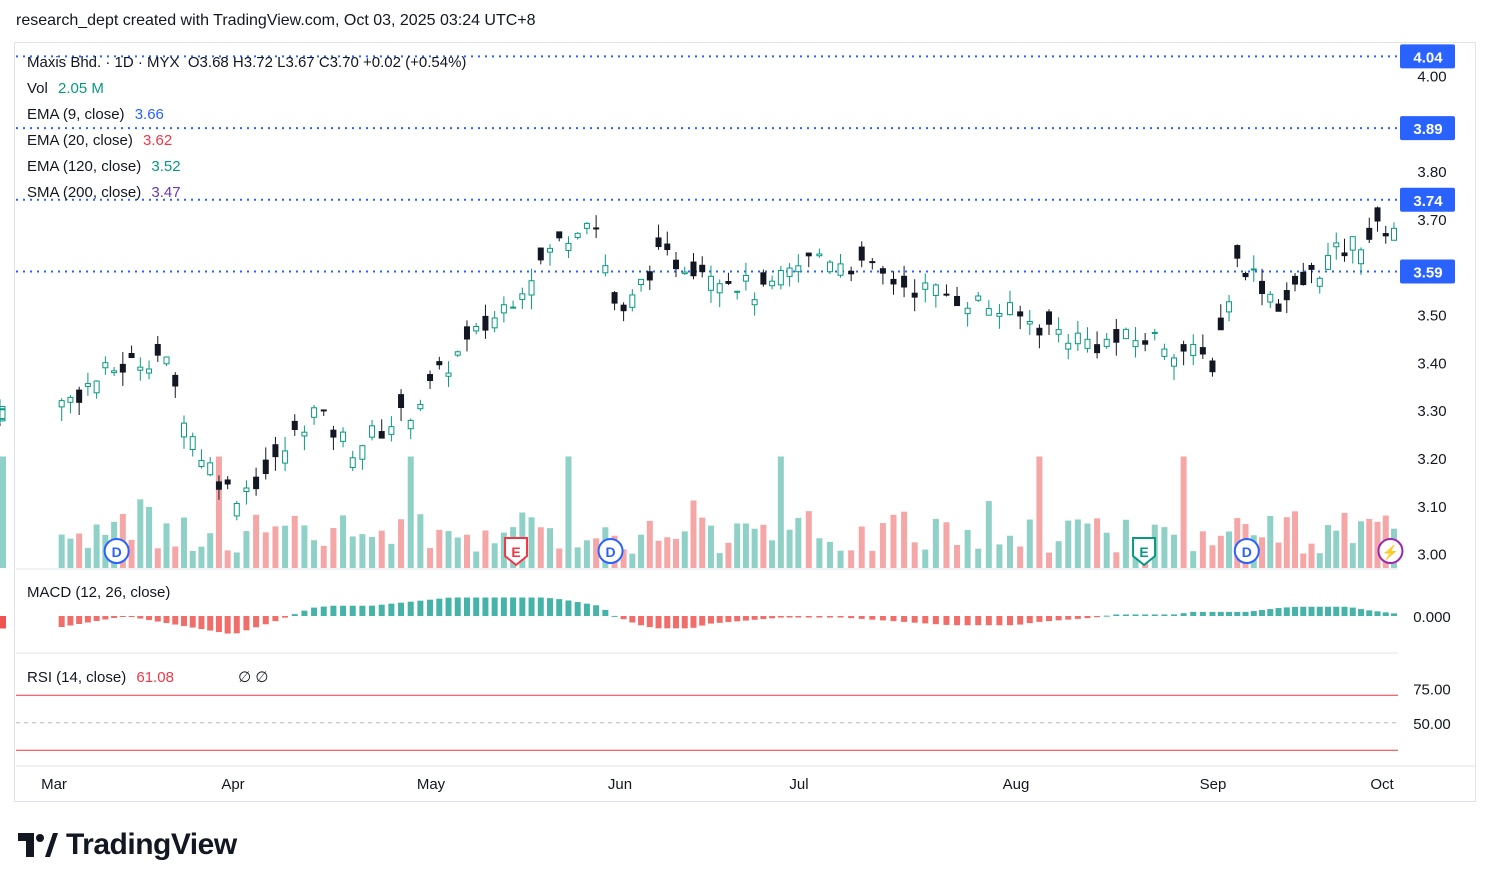 This screenshot has width=1491, height=893. I want to click on tradingview-logo: TradingView, so click(127, 845).